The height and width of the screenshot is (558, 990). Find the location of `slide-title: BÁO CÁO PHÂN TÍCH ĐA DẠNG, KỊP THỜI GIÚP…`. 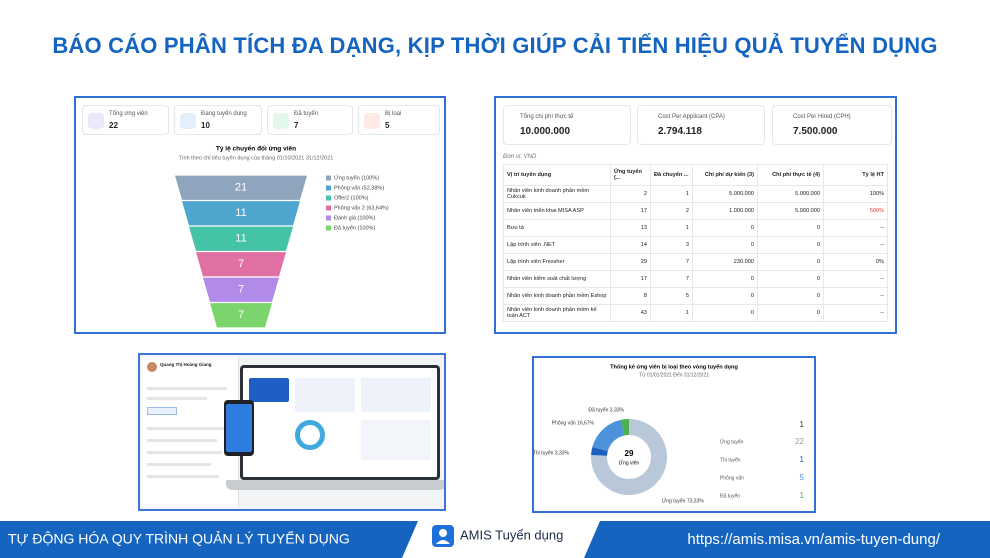

slide-title: BÁO CÁO PHÂN TÍCH ĐA DẠNG, KỊP THỜI GIÚP… is located at coordinates (495, 45).